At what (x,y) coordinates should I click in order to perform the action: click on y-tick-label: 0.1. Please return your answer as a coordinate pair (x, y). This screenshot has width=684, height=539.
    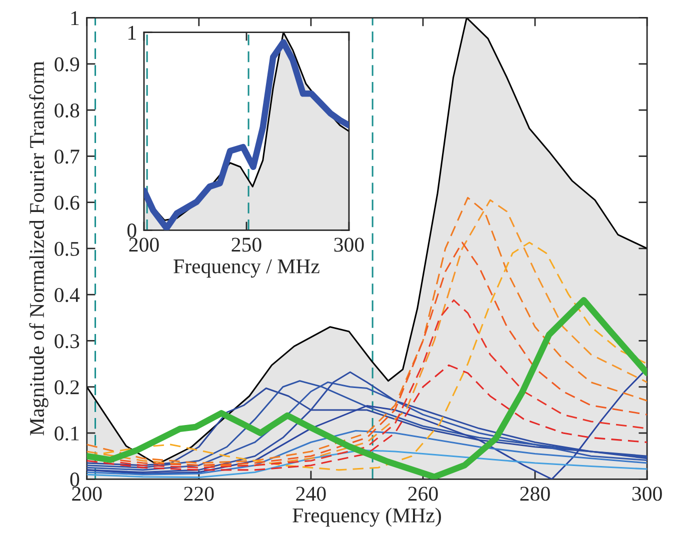
    Looking at the image, I should click on (66, 433).